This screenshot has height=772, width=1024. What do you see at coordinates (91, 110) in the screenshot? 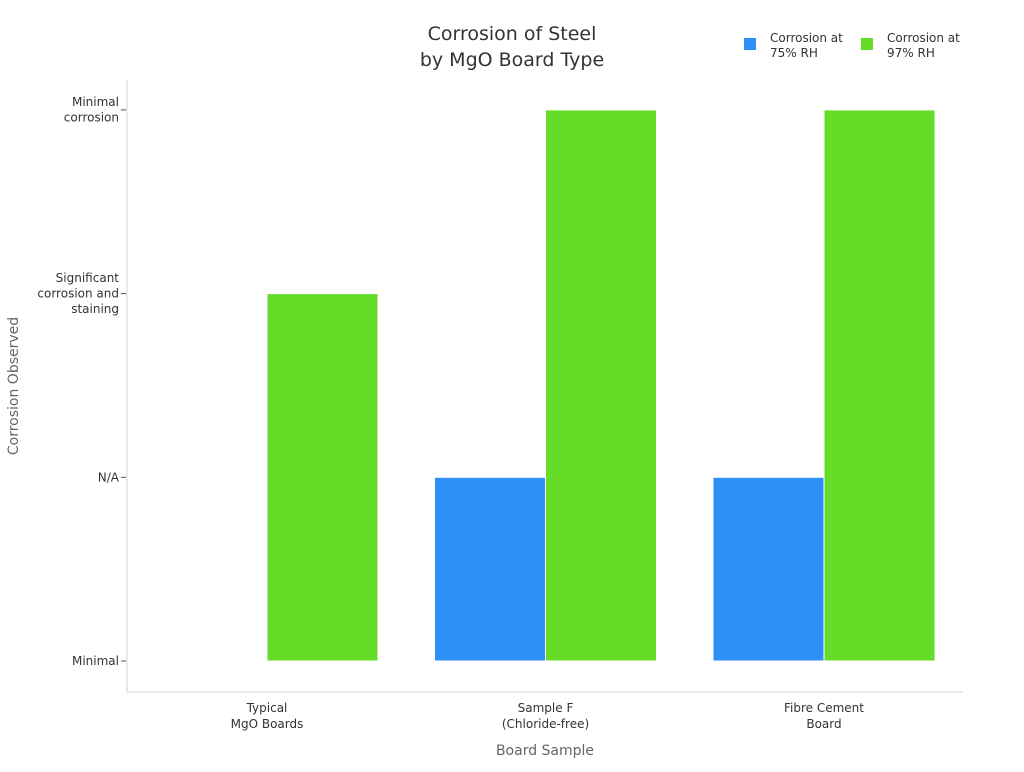
I see `y-tick-label: Minimal corrosion` at bounding box center [91, 110].